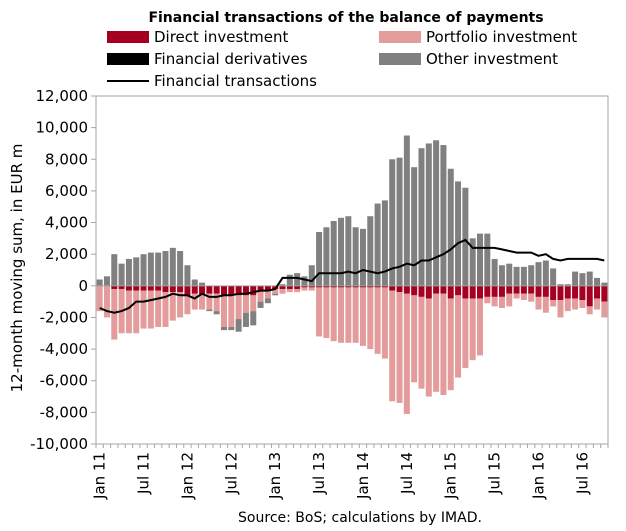 This screenshot has width=626, height=531. Describe the element at coordinates (83, 286) in the screenshot. I see `y-tick-label: 0` at that location.